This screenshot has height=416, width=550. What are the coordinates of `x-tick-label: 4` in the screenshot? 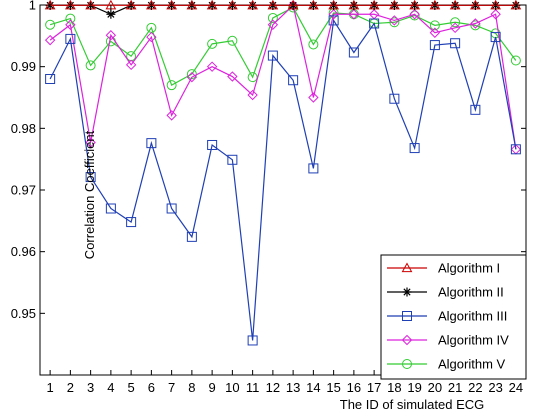 It's located at (110, 387).